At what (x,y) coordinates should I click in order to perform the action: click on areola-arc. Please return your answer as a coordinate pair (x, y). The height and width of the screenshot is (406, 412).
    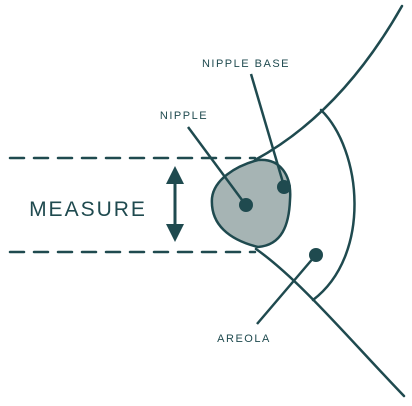
    Looking at the image, I should click on (333, 205).